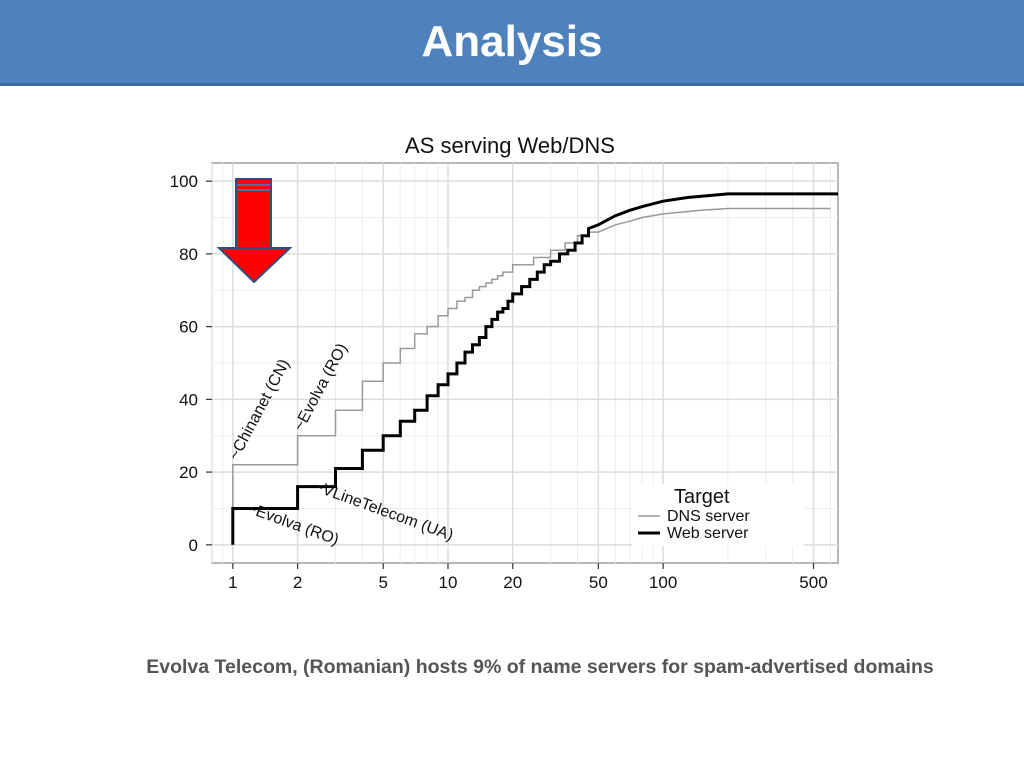  What do you see at coordinates (813, 582) in the screenshot?
I see `x-tick-label: 500` at bounding box center [813, 582].